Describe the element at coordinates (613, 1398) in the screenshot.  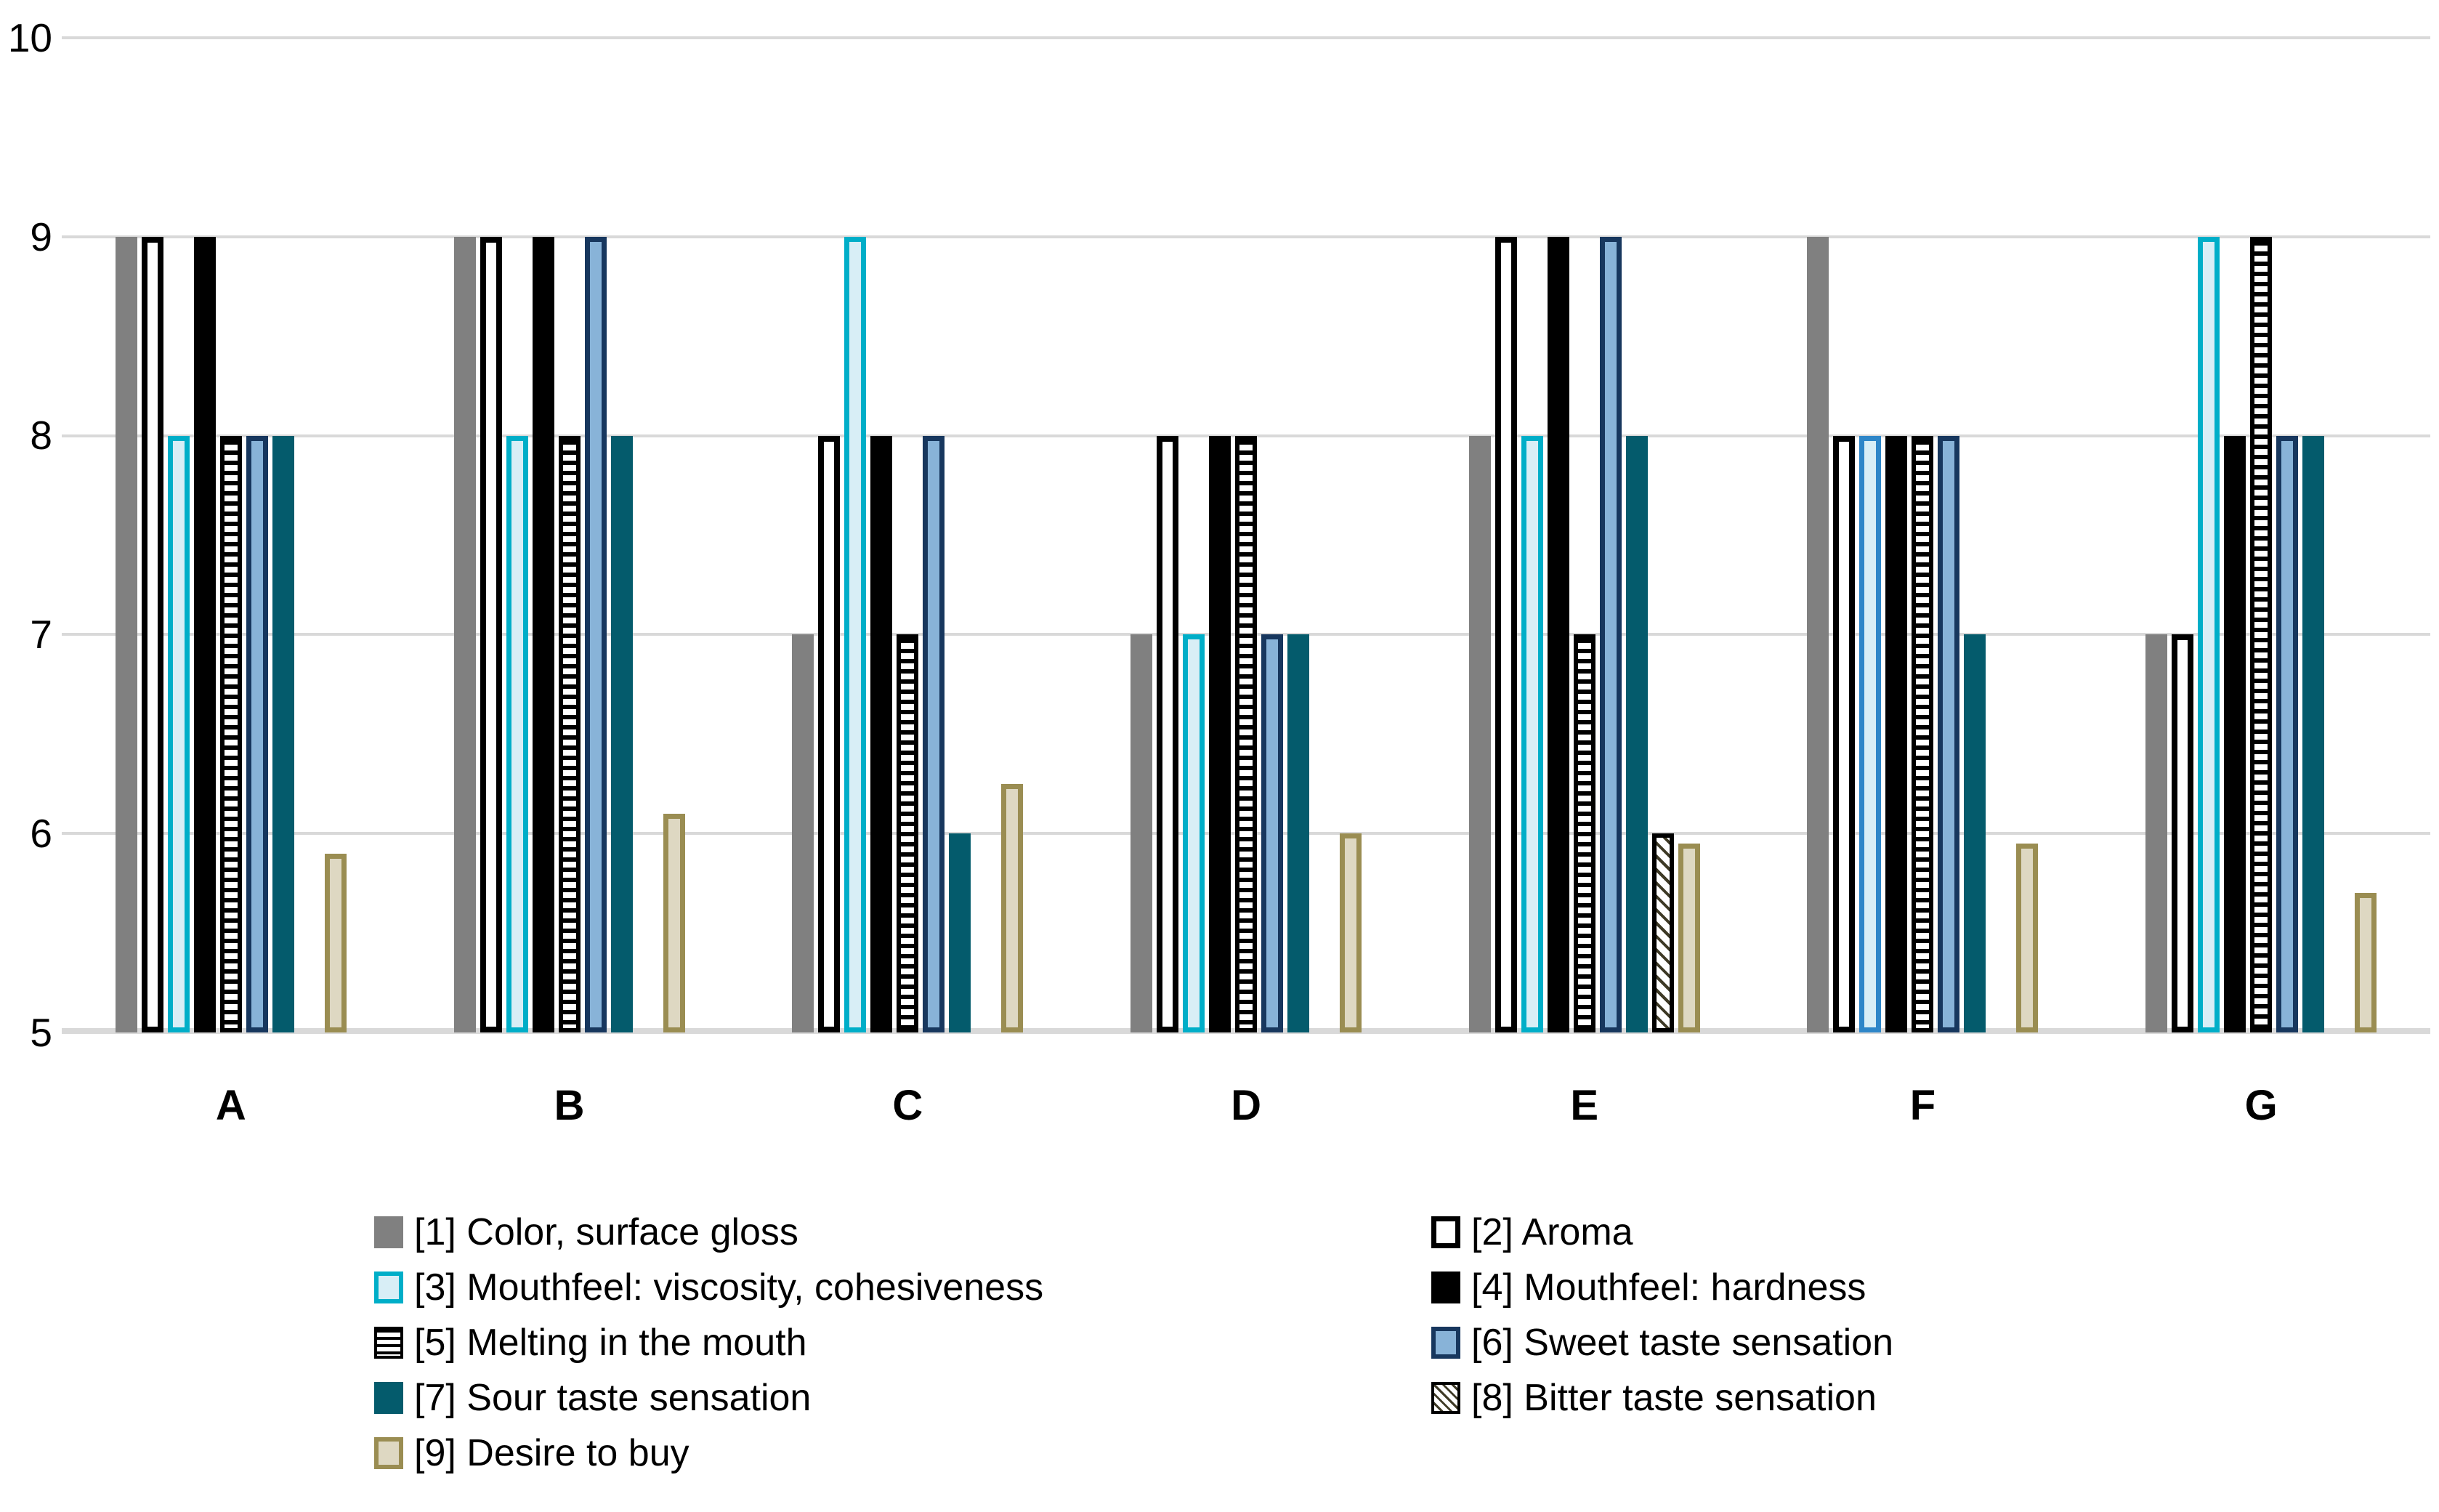
I see `legend-label-sour-taste: [7] Sour taste sensation` at that location.